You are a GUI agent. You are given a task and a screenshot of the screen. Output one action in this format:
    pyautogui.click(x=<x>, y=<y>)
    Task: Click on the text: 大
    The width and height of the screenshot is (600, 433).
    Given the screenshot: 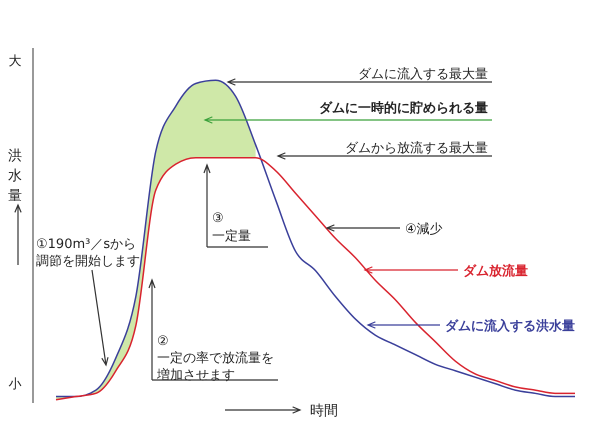 What is the action you would take?
    pyautogui.click(x=15, y=61)
    